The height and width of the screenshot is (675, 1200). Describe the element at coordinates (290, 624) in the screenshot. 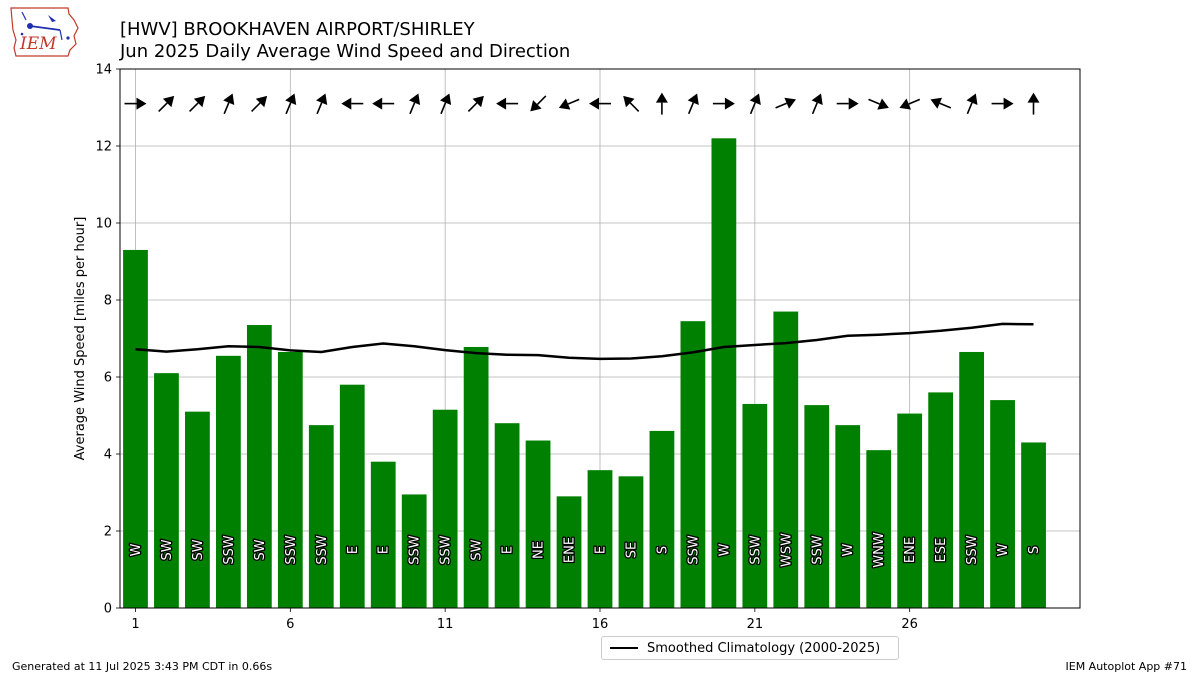

I see `x-tick-label: 6` at that location.